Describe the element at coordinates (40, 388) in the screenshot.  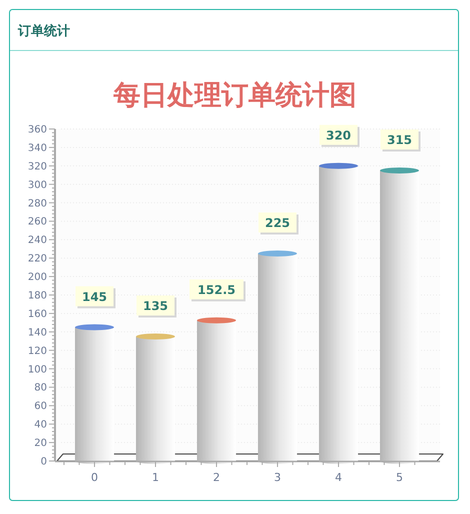
I see `y-tick-label: 80` at that location.